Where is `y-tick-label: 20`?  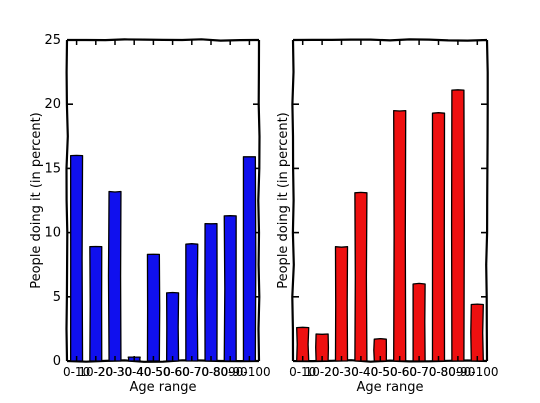 y-tick-label: 20 is located at coordinates (52, 104).